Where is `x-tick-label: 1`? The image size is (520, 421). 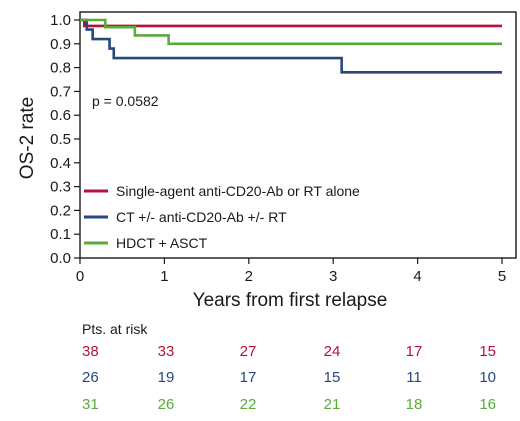 x-tick-label: 1 is located at coordinates (164, 276).